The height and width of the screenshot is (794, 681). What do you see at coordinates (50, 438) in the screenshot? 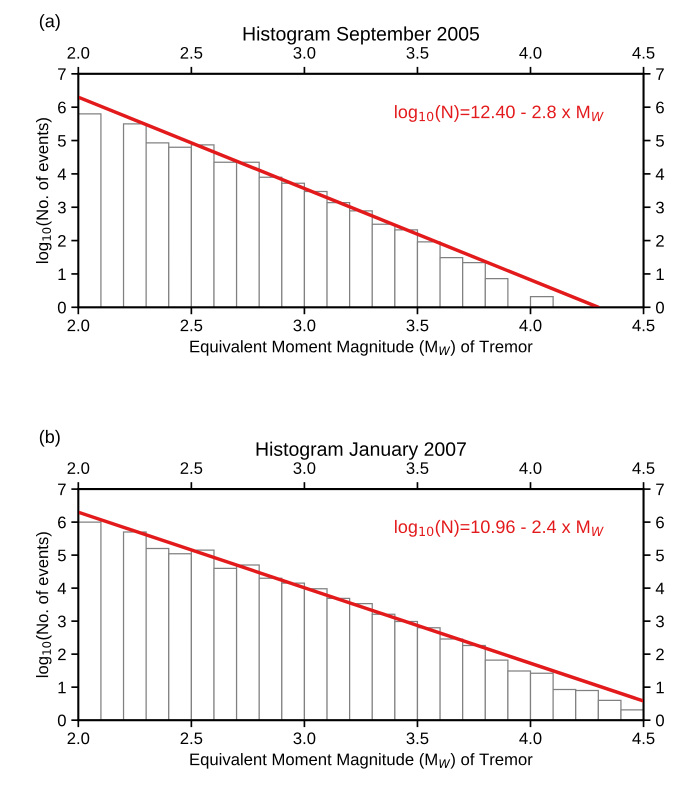
I see `text: (b)` at bounding box center [50, 438].